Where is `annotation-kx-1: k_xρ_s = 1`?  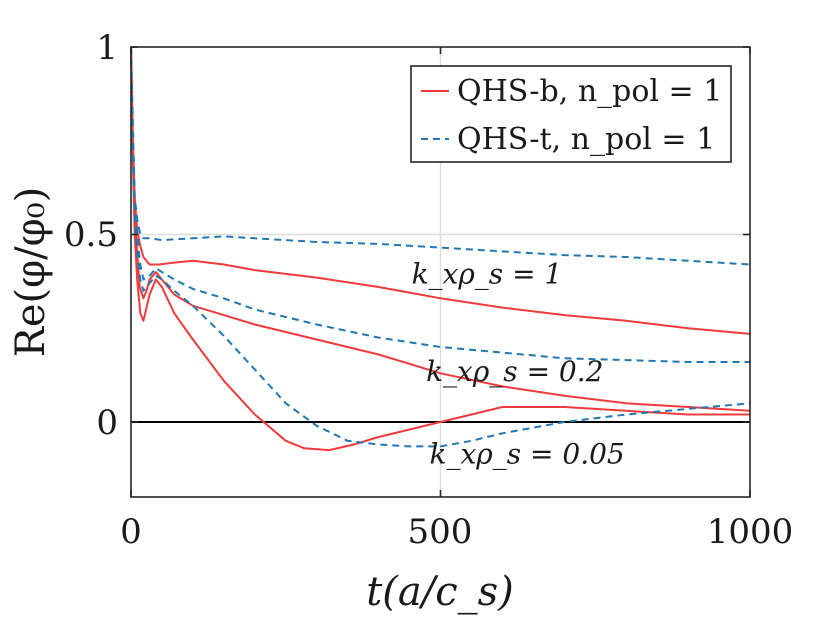 annotation-kx-1: k_xρ_s = 1 is located at coordinates (487, 273).